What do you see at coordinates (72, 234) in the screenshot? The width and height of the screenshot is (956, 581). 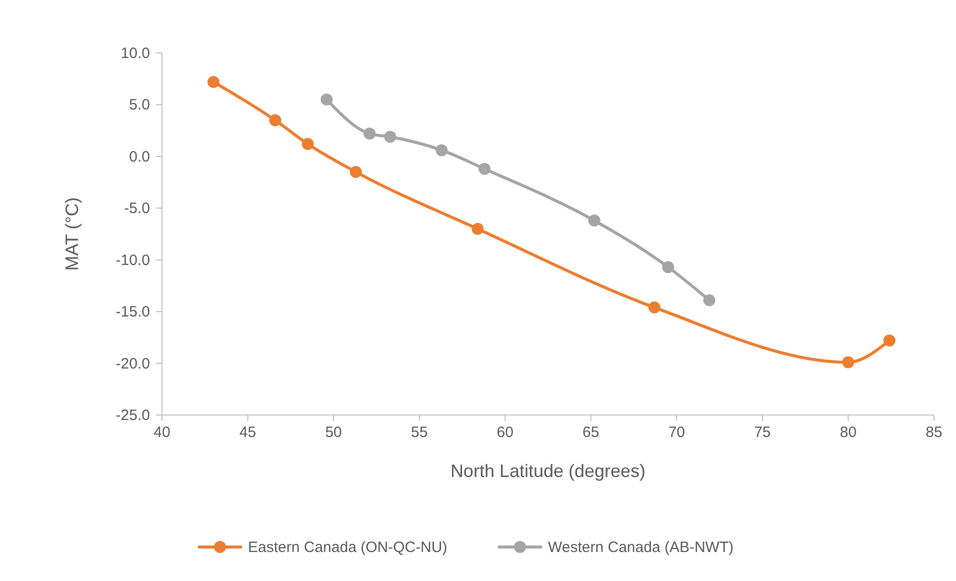 I see `y-axis-title: MAT (°C)` at bounding box center [72, 234].